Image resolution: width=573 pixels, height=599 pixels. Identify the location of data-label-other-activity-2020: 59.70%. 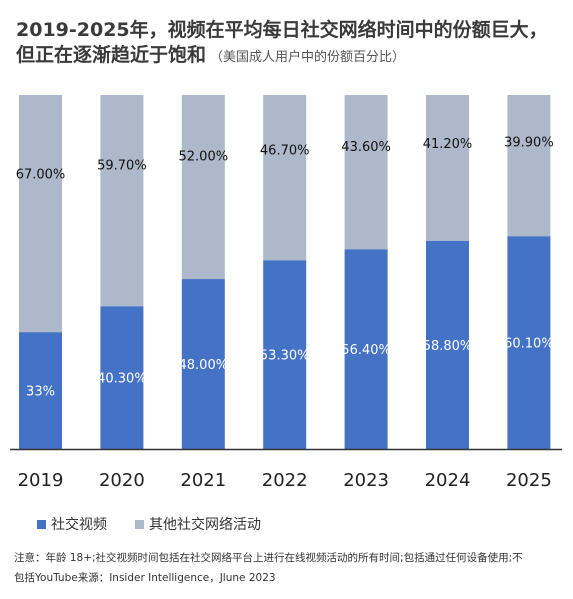
(122, 166).